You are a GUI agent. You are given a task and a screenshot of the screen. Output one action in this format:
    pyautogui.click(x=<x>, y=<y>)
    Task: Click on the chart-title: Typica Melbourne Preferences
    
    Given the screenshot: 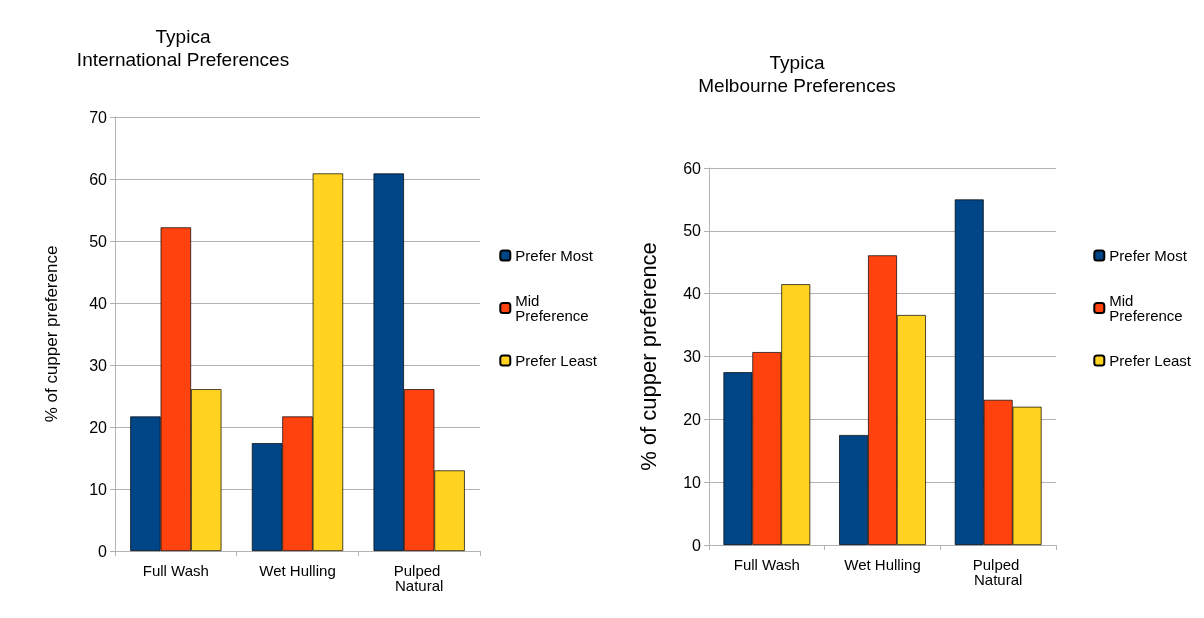 What is the action you would take?
    pyautogui.click(x=797, y=74)
    